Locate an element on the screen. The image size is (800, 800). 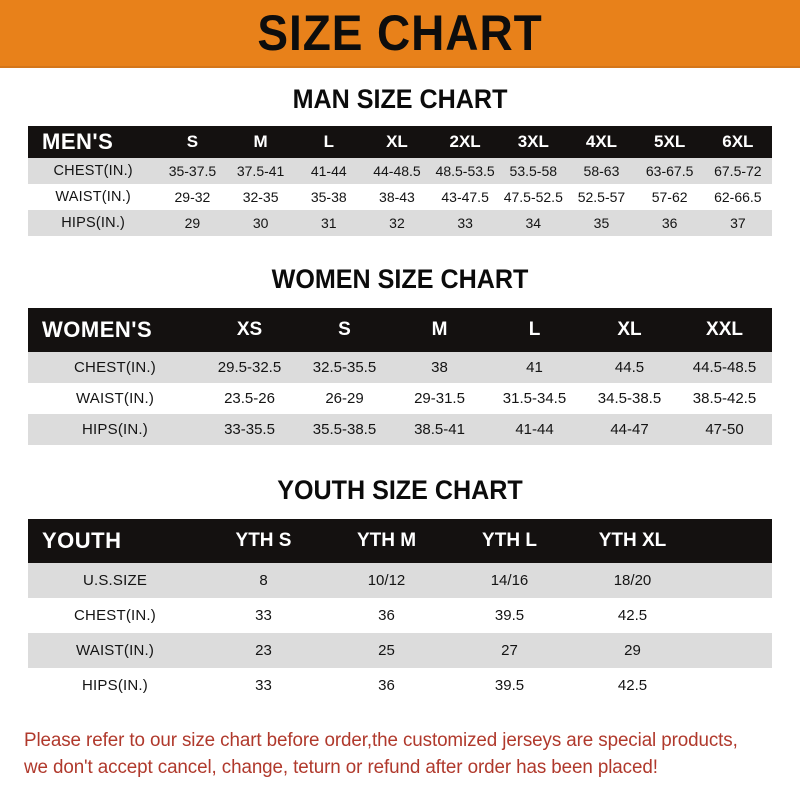
table-cell: 67.5-72 is located at coordinates (738, 171).